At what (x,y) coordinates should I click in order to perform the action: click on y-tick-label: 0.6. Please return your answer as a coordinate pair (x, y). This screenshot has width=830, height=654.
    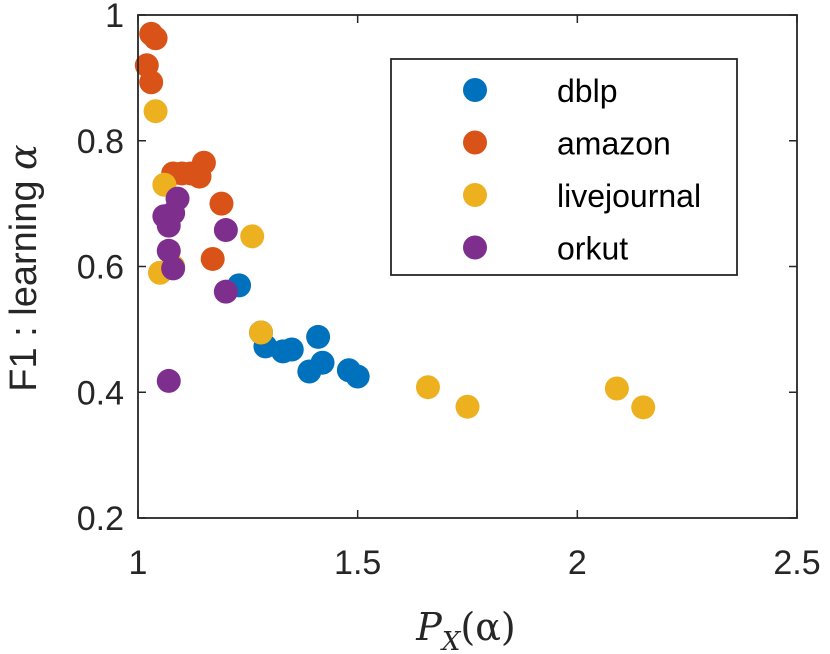
    Looking at the image, I should click on (100, 268).